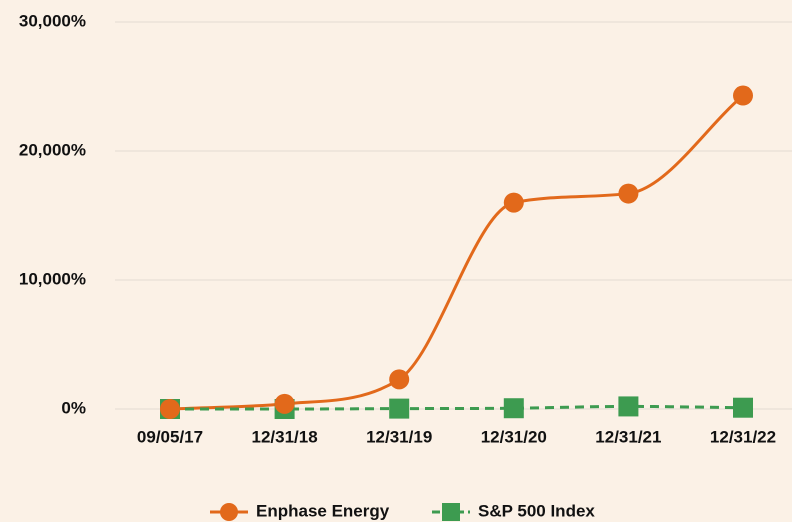 Image resolution: width=792 pixels, height=522 pixels. Describe the element at coordinates (457, 407) in the screenshot. I see `series-line` at that location.